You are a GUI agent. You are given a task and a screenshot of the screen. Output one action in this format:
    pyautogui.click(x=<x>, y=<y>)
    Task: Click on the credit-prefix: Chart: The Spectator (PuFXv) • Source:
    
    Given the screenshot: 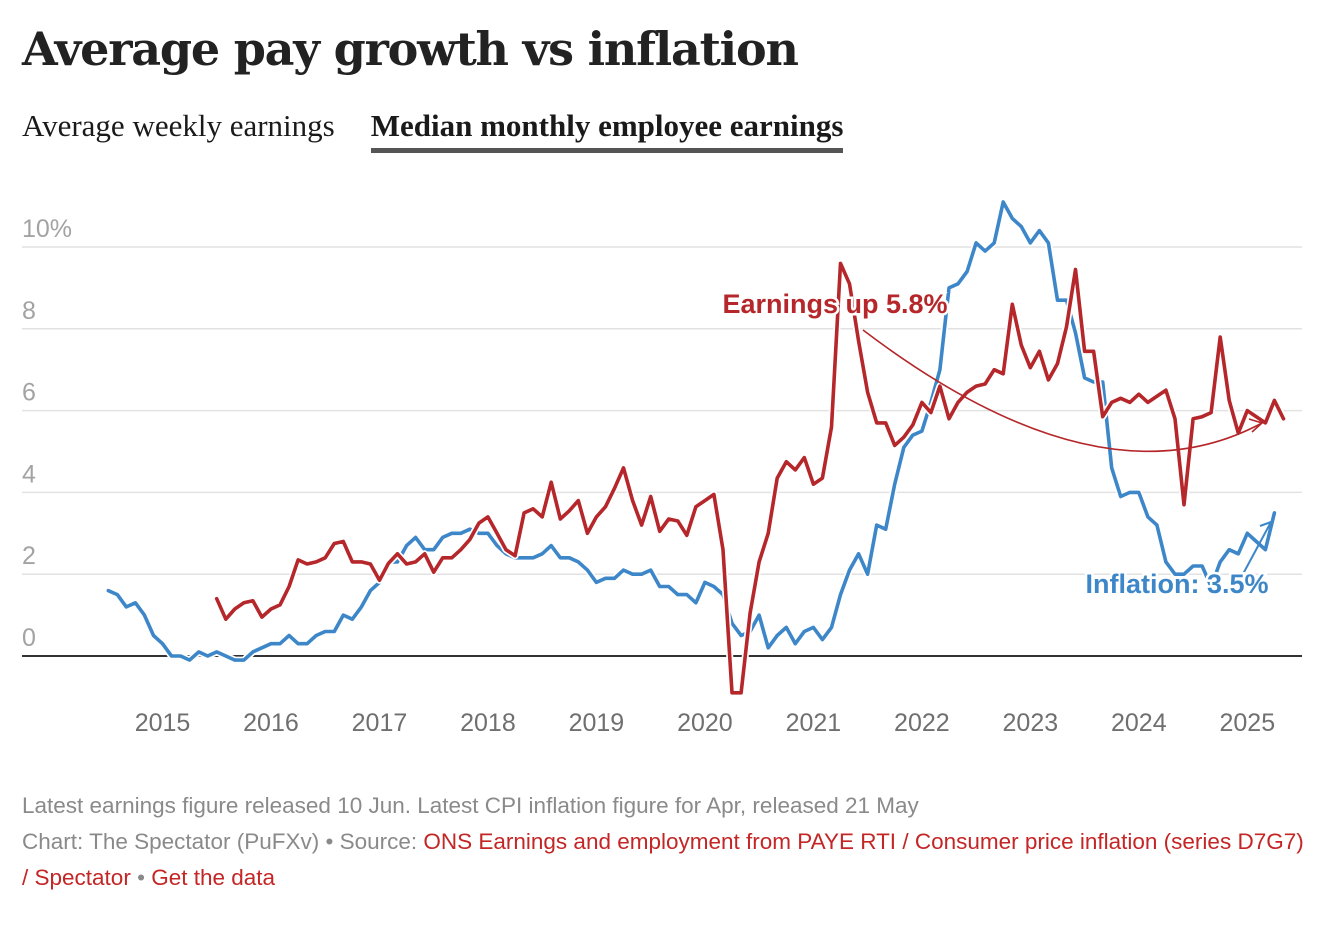 What is the action you would take?
    pyautogui.click(x=223, y=841)
    